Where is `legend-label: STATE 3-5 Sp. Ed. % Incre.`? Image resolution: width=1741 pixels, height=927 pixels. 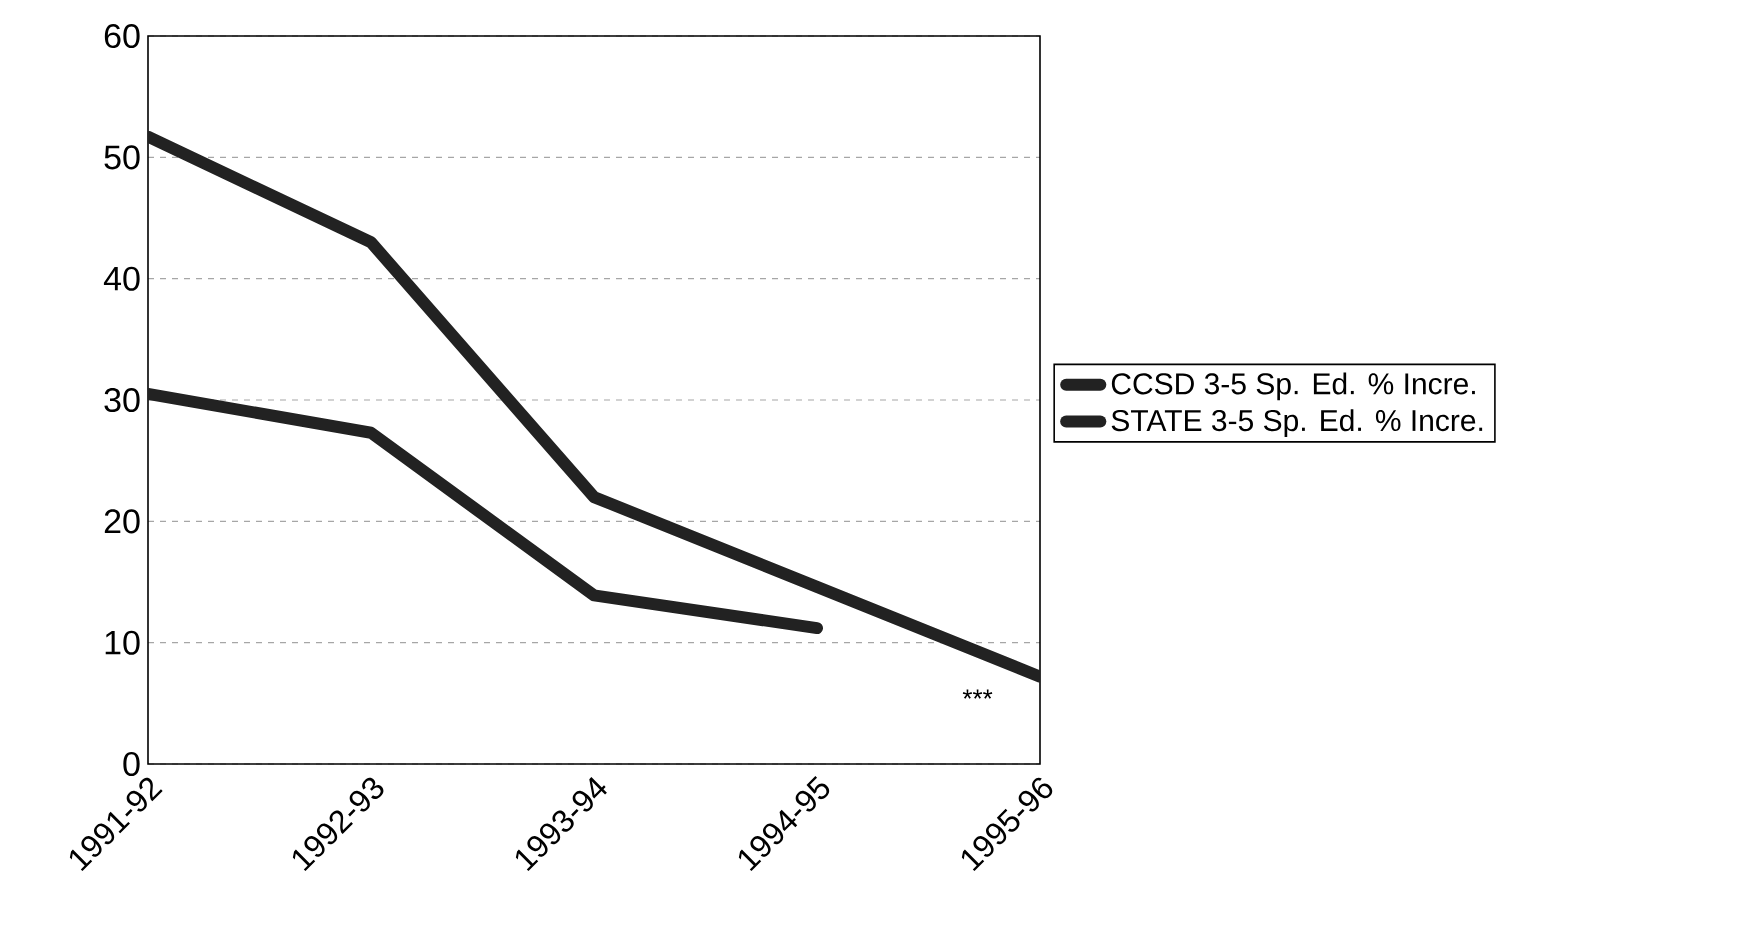
legend-label: STATE 3-5 Sp. Ed. % Incre. is located at coordinates (1297, 423).